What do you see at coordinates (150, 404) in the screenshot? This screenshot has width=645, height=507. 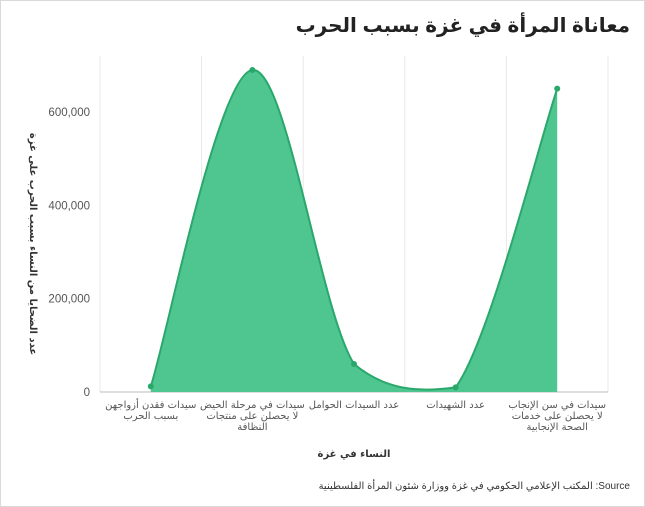 I see `x-tick-label-line: سيدات فقدن أزواجهن` at bounding box center [150, 404].